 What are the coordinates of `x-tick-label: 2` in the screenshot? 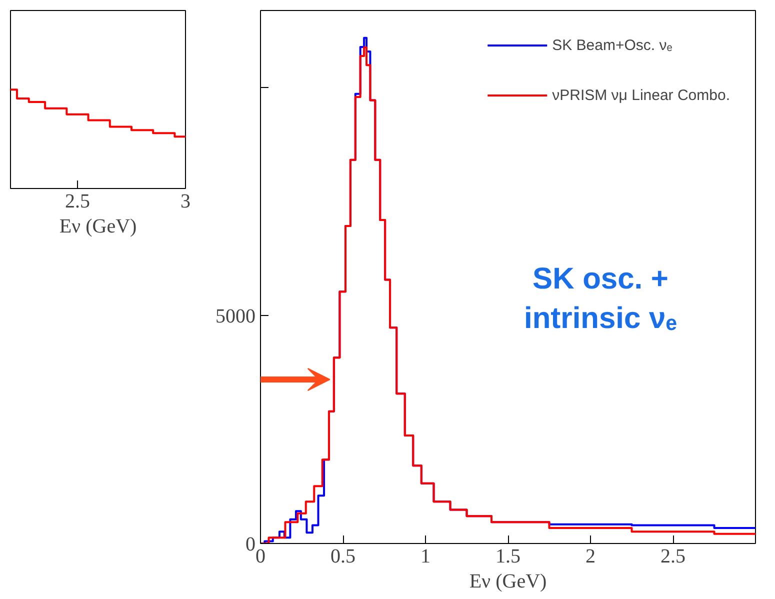 It's located at (591, 557).